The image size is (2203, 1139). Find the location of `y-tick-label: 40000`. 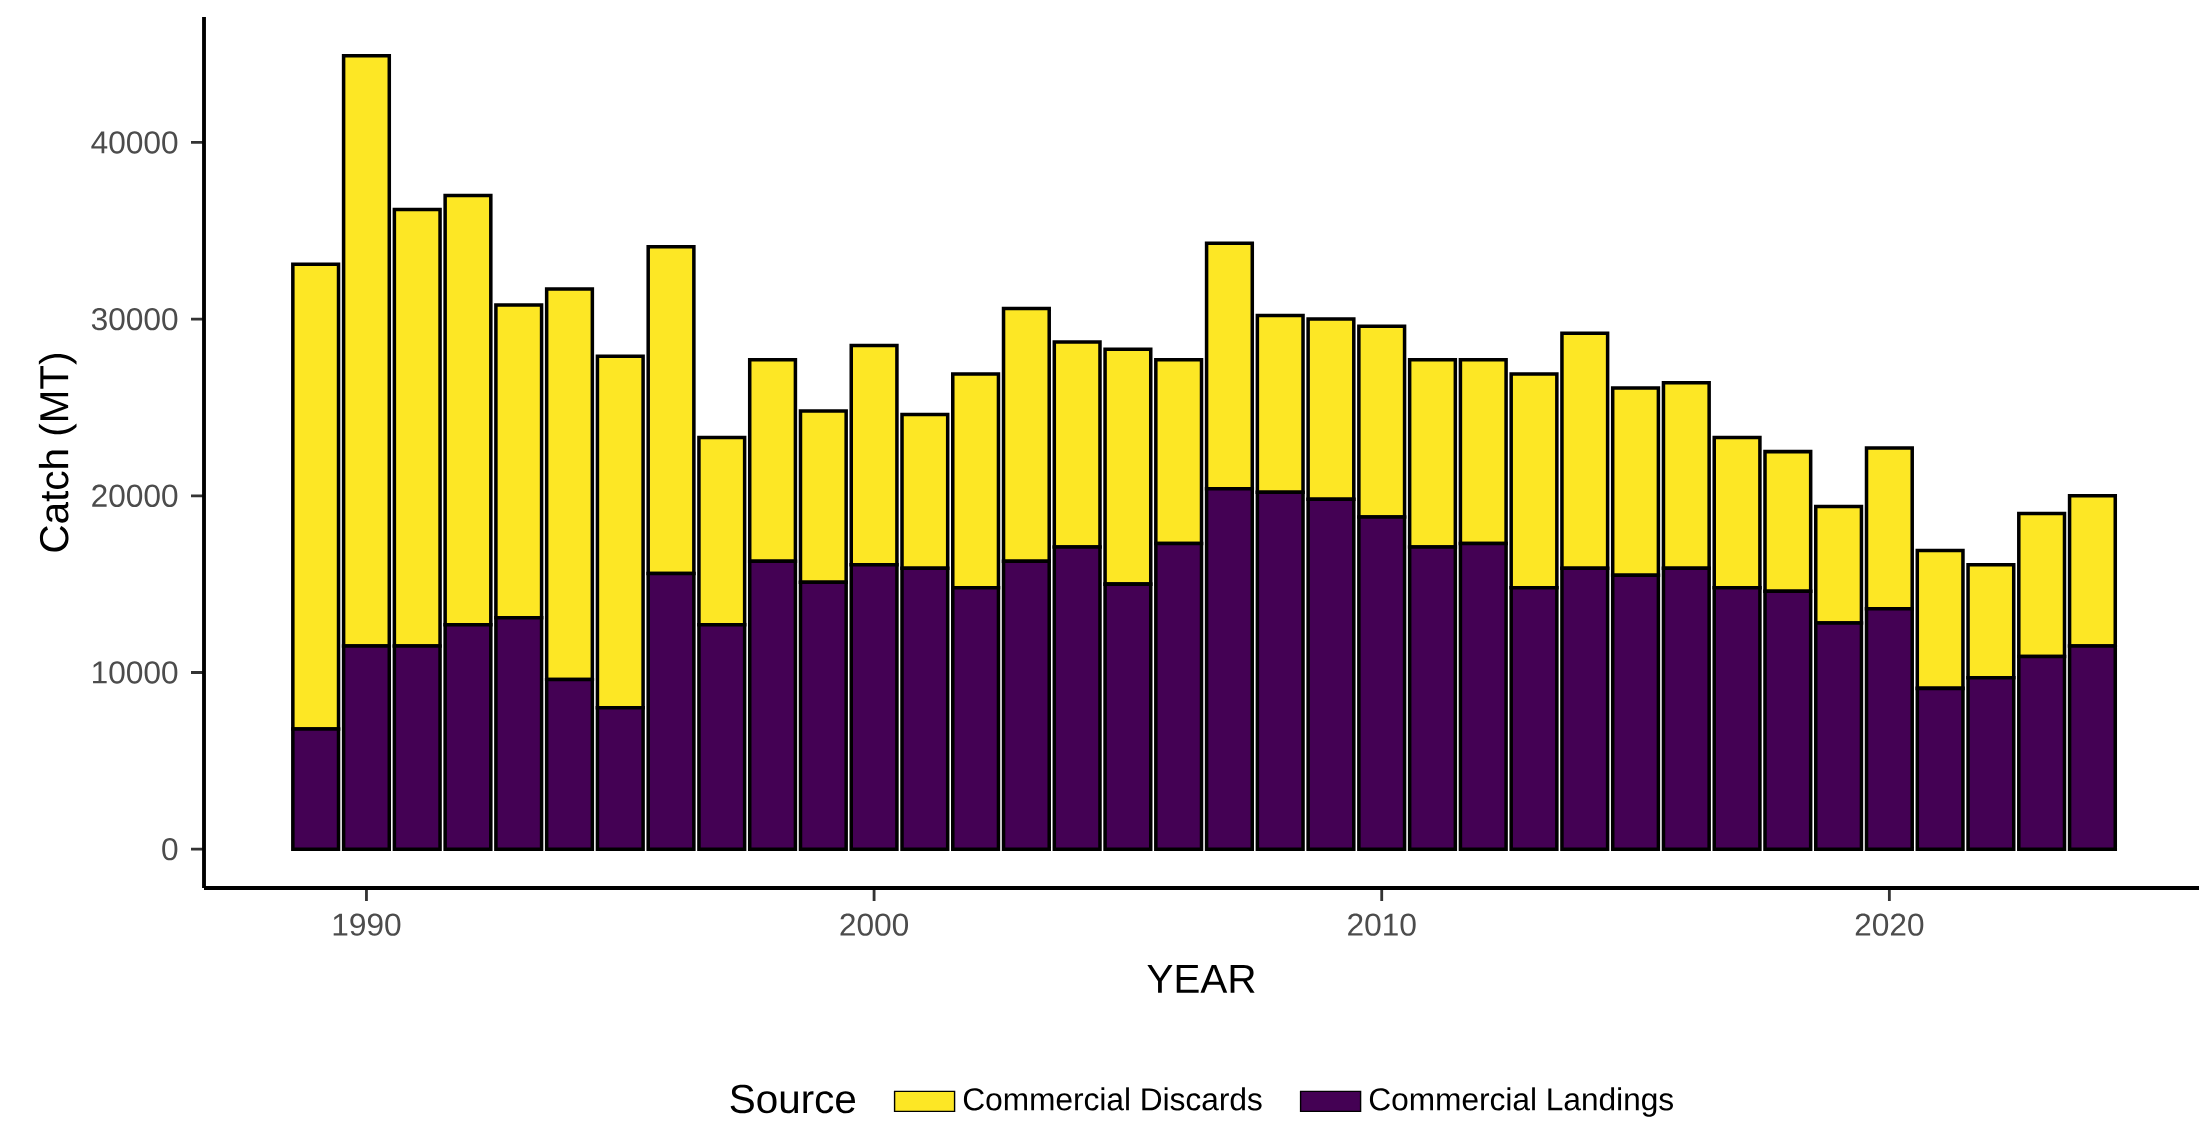

y-tick-label: 40000 is located at coordinates (134, 142).